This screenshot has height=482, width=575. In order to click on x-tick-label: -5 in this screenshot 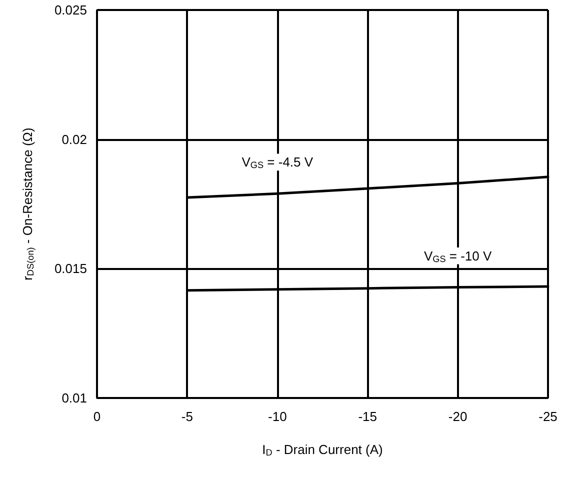, I will do `click(187, 416)`.